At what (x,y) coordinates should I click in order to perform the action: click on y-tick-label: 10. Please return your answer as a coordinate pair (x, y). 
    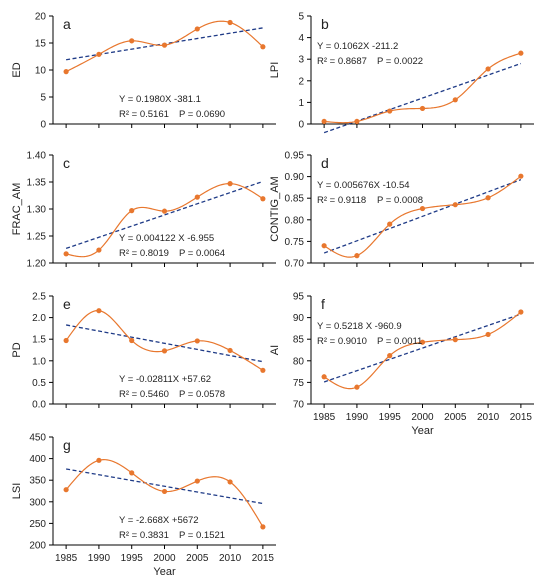
    Looking at the image, I should click on (41, 71).